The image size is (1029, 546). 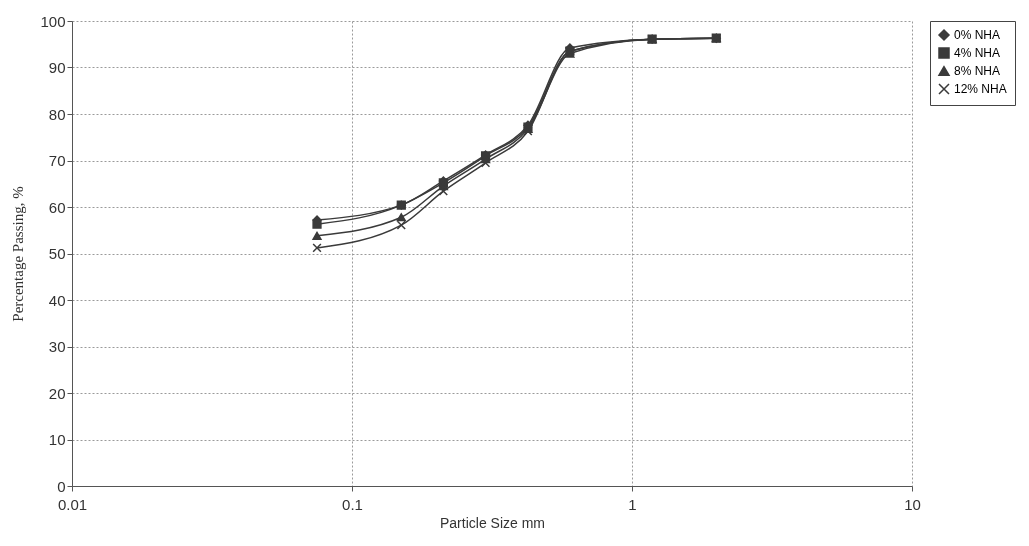 I want to click on y-tick-label: 20, so click(x=57, y=393).